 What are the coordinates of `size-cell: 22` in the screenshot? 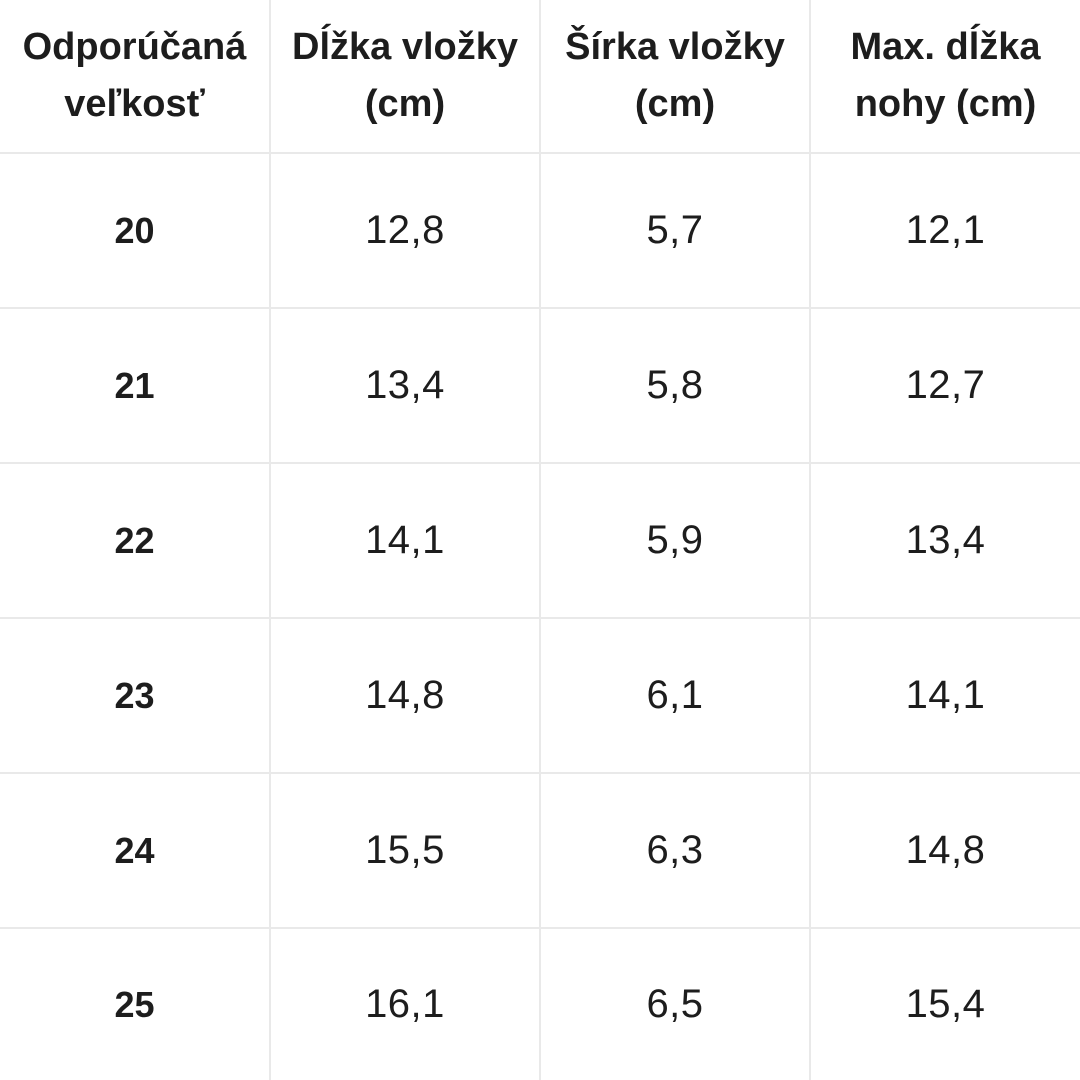 It's located at (135, 541).